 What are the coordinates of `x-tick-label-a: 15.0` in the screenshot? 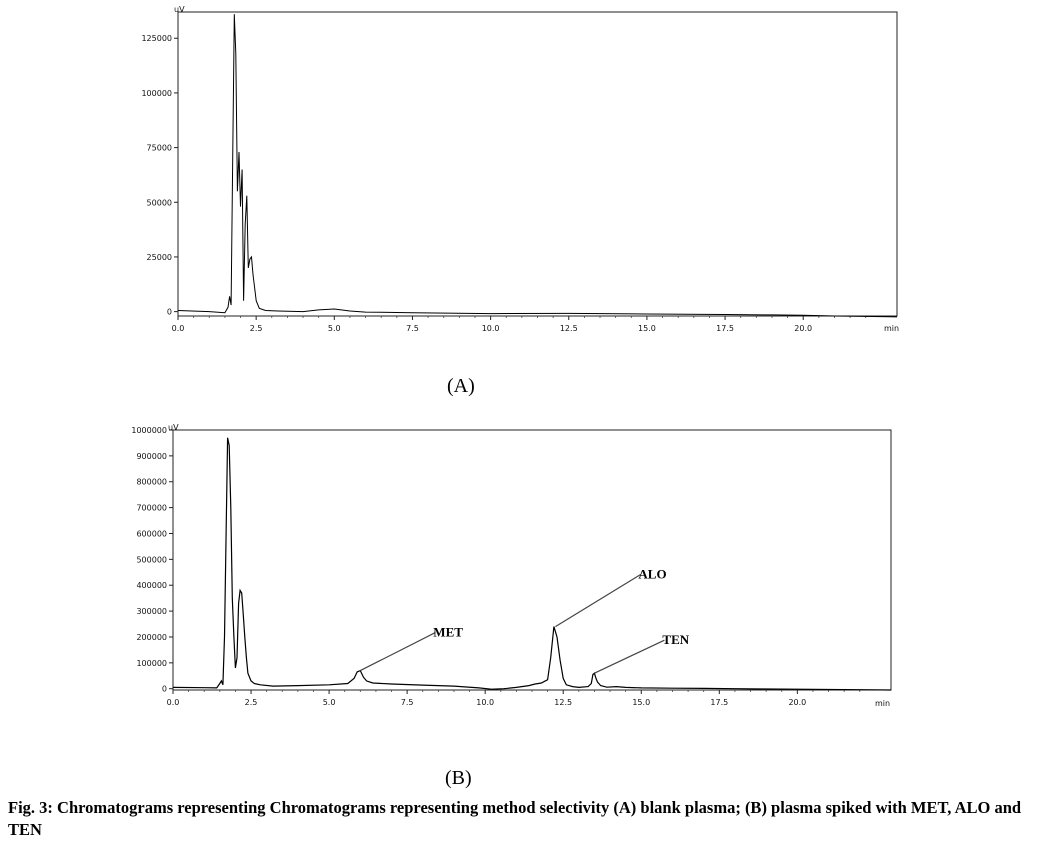 It's located at (647, 328).